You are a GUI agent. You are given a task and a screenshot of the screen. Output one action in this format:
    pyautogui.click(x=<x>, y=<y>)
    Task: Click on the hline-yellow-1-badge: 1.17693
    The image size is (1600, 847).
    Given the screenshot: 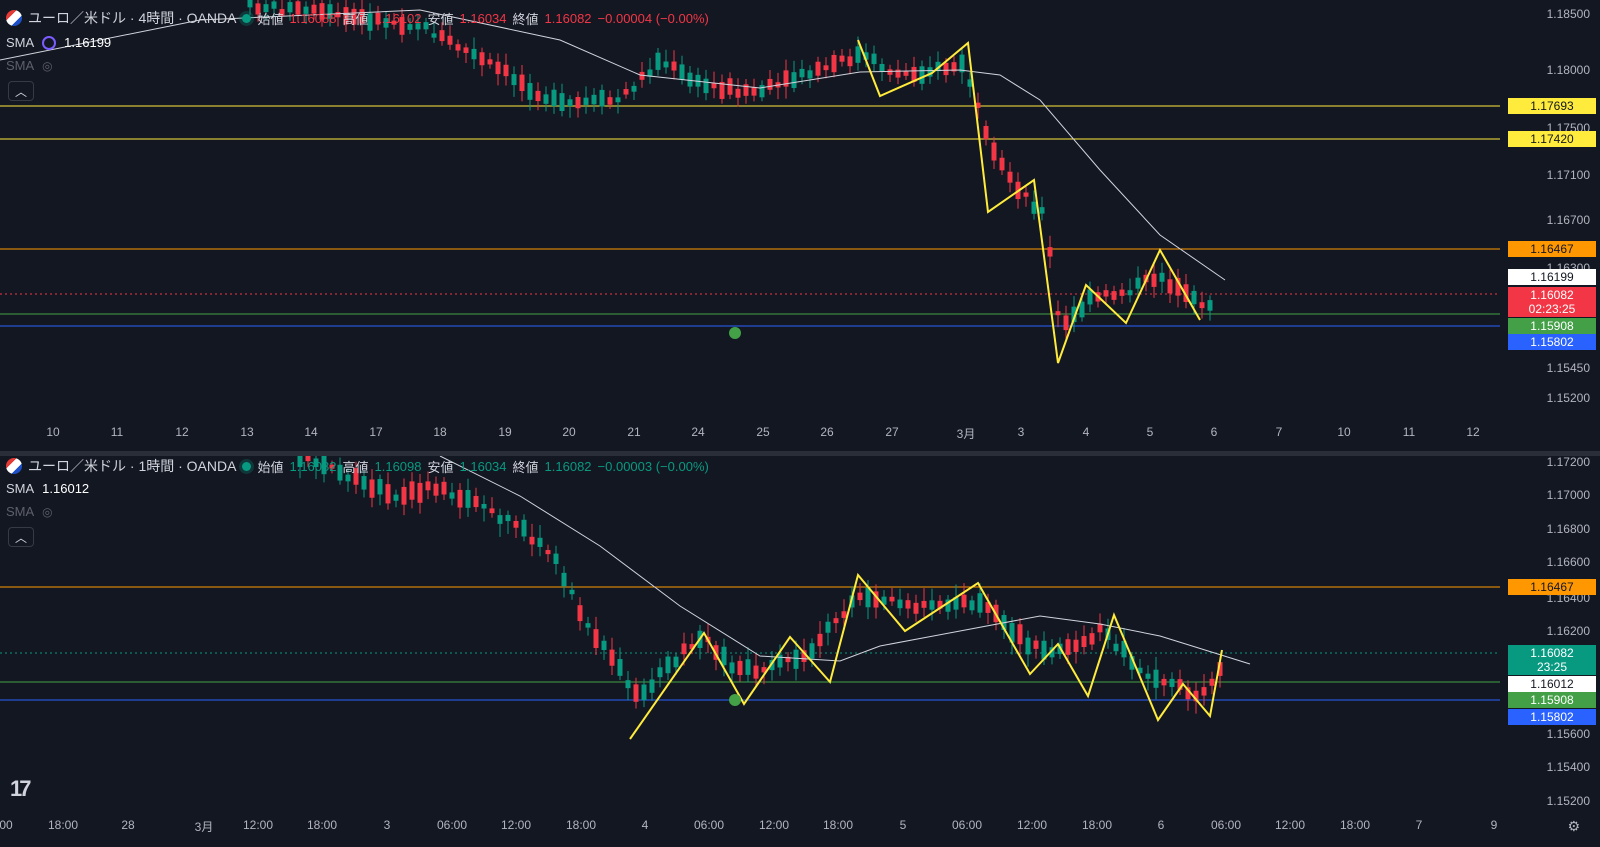 What is the action you would take?
    pyautogui.click(x=1552, y=106)
    